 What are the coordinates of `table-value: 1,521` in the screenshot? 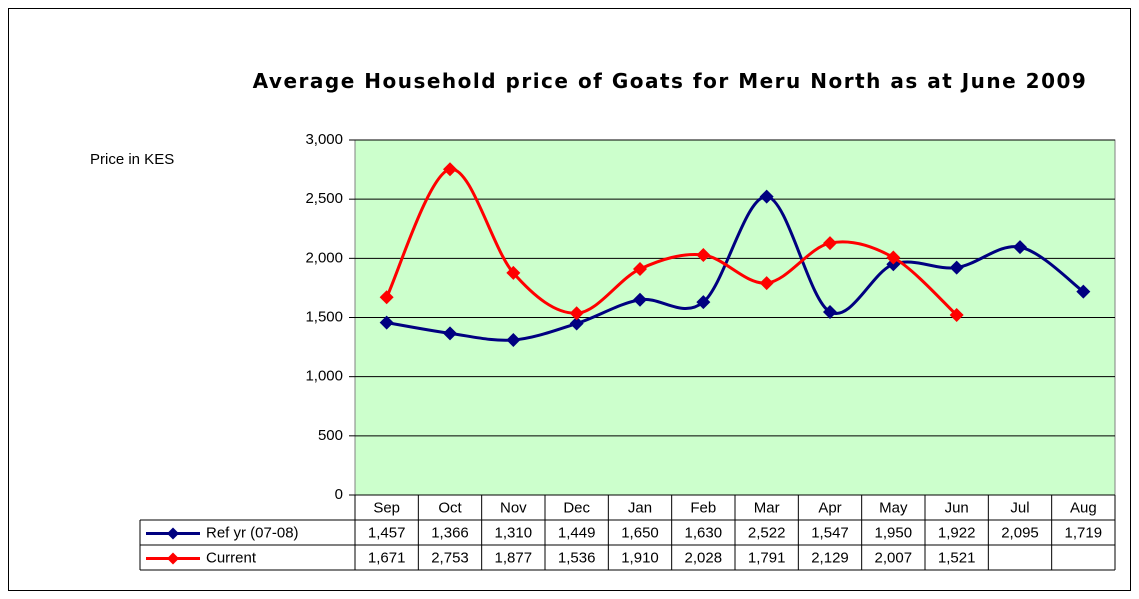 It's located at (957, 557).